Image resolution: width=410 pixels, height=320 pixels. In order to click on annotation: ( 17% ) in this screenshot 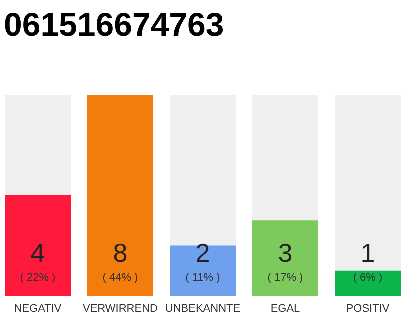, I will do `click(286, 278)`.